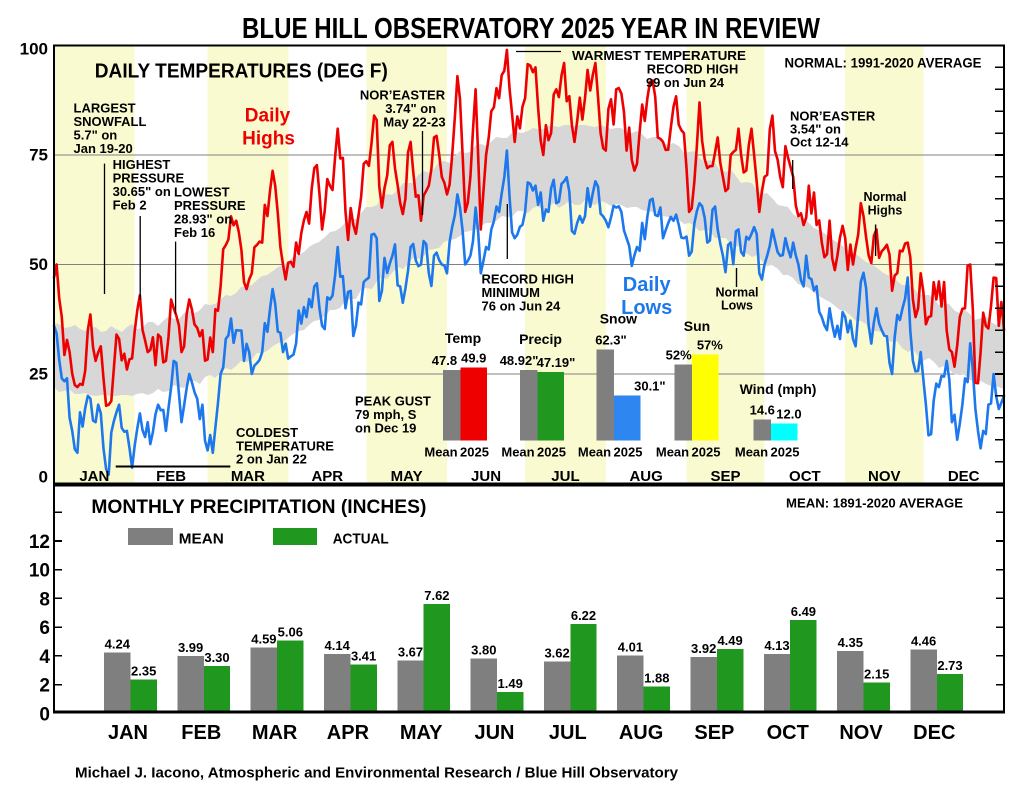 The height and width of the screenshot is (804, 1024). Describe the element at coordinates (714, 733) in the screenshot. I see `svg-text: SEP` at that location.